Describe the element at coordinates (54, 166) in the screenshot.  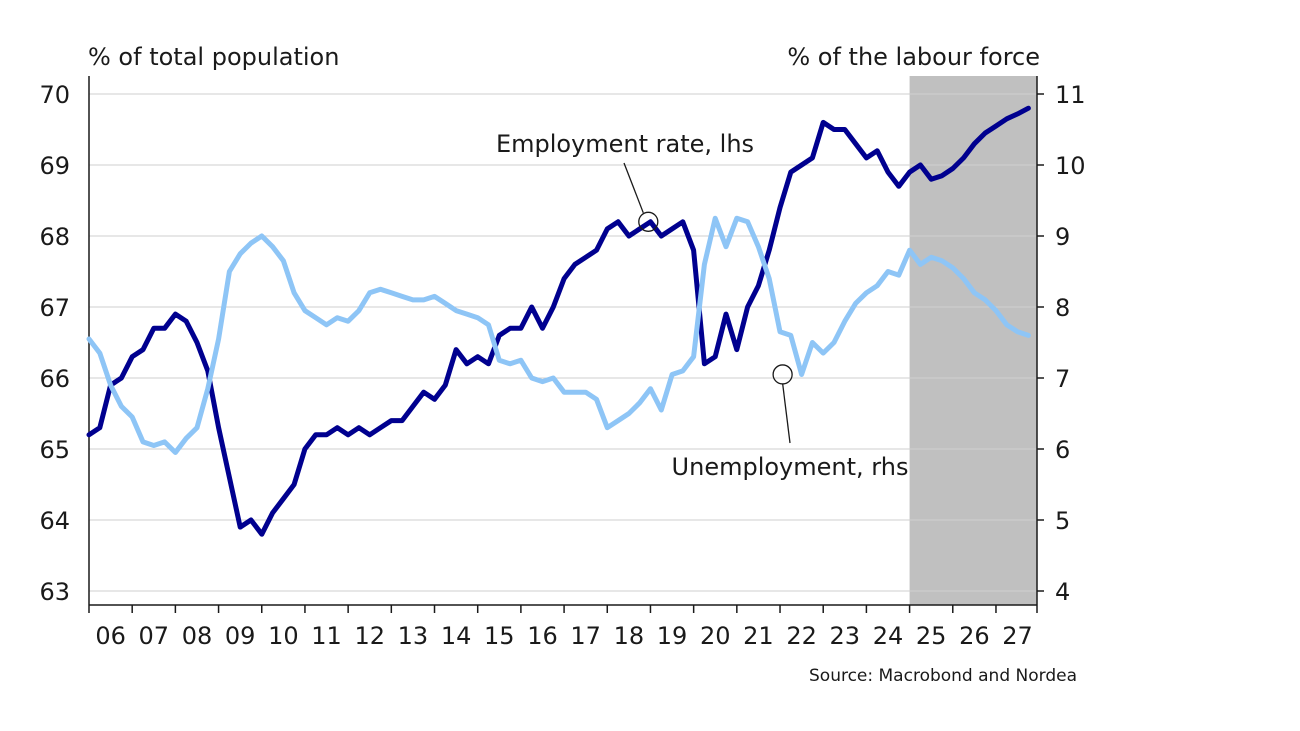
I see `left-tick-label-69: 69` at that location.